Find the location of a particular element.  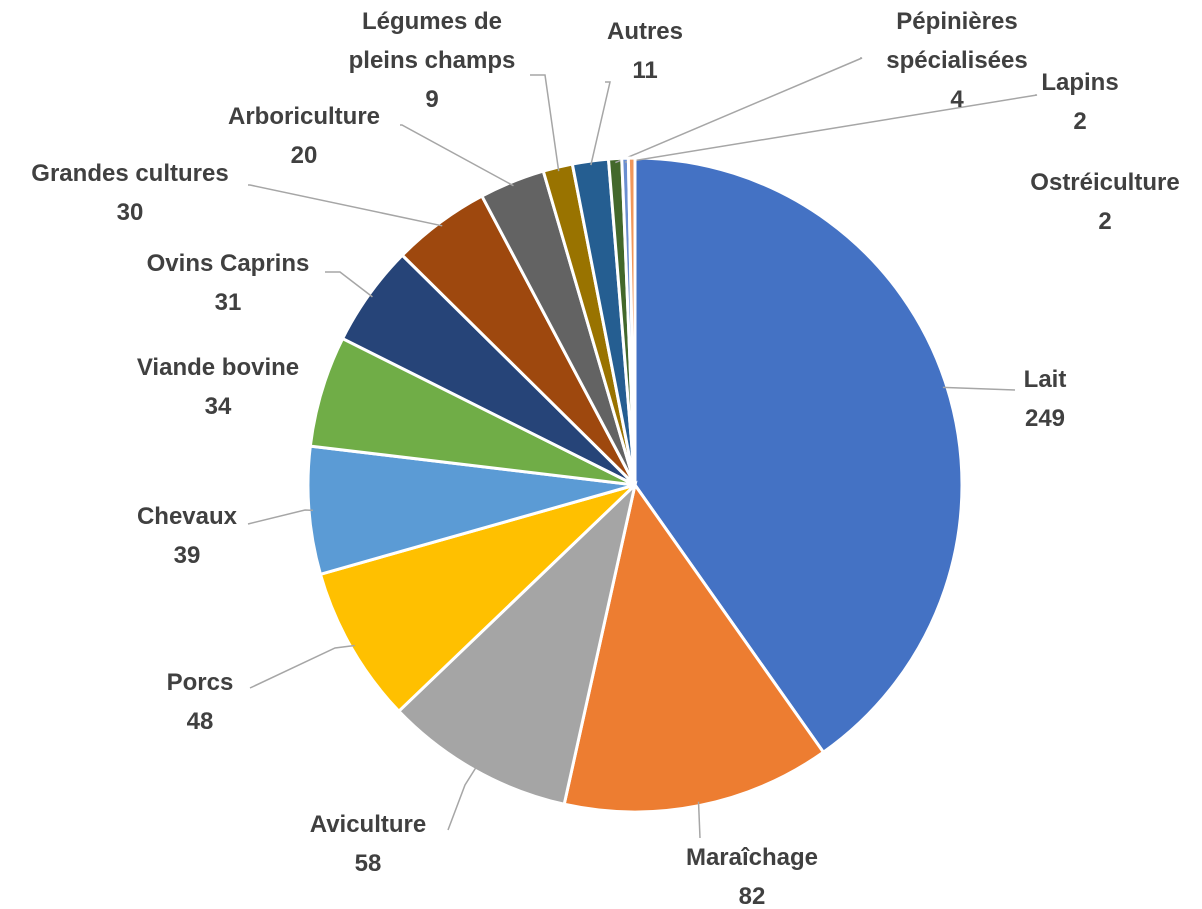

data-label: Arboriculture 20 is located at coordinates (304, 136).